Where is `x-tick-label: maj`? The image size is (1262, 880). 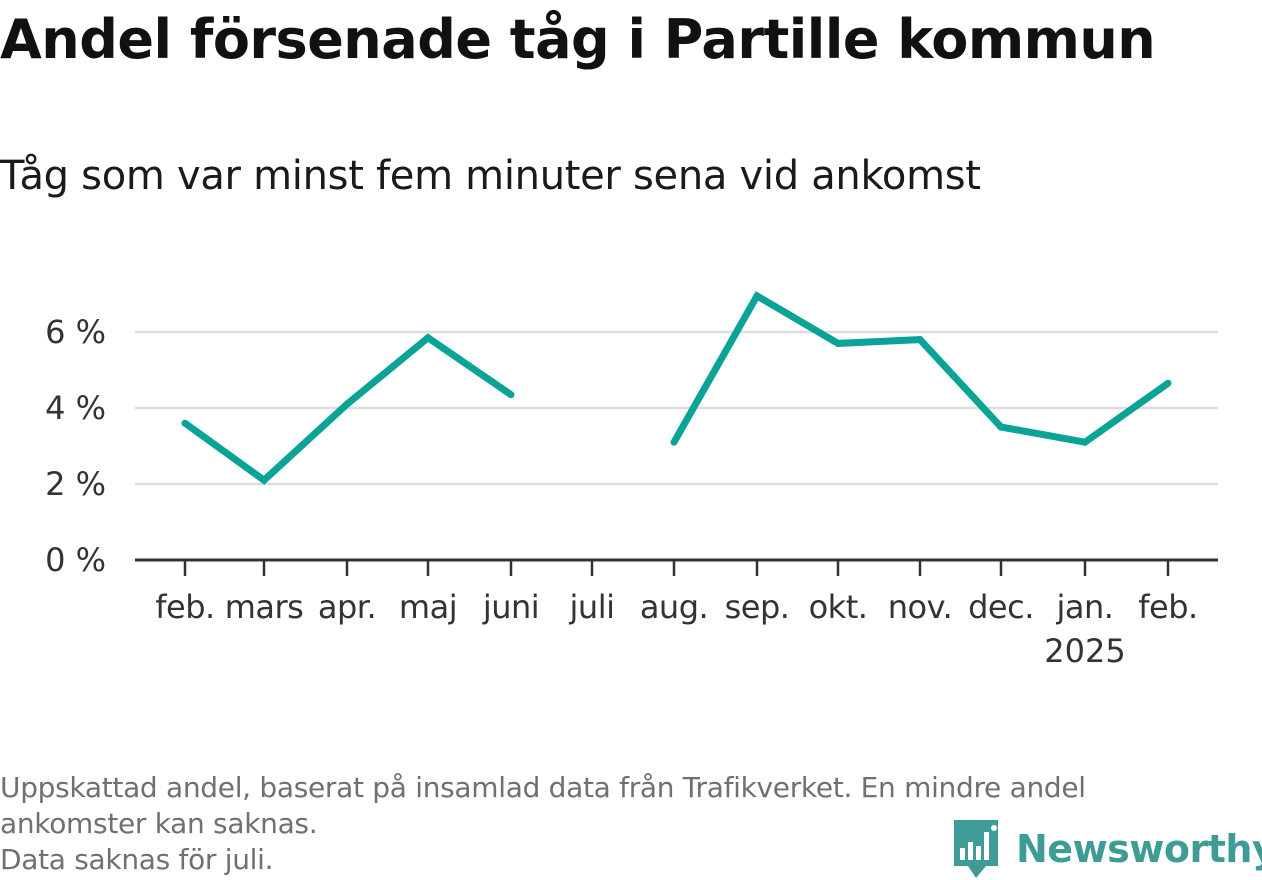
x-tick-label: maj is located at coordinates (428, 607).